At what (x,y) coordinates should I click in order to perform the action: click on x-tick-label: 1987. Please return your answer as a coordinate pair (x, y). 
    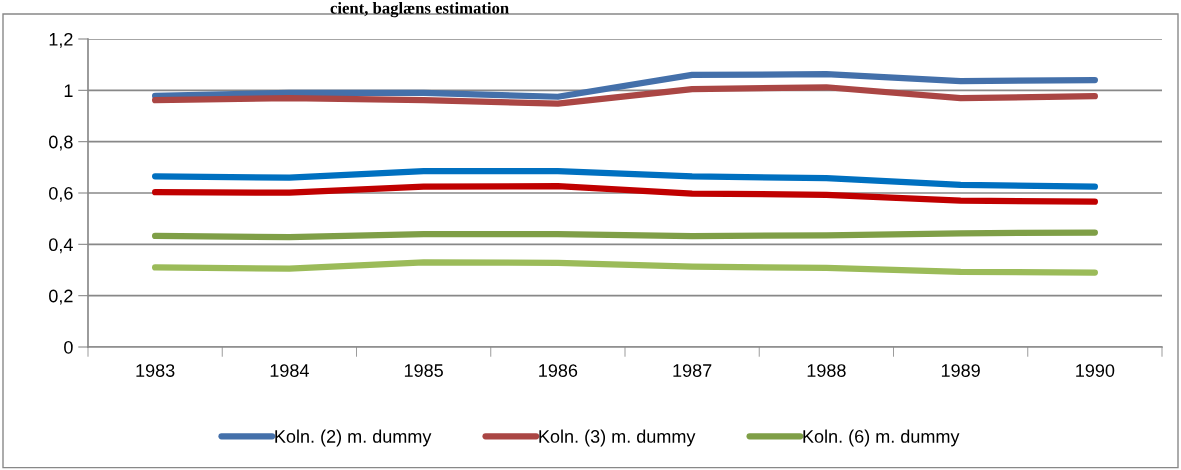
    Looking at the image, I should click on (692, 370).